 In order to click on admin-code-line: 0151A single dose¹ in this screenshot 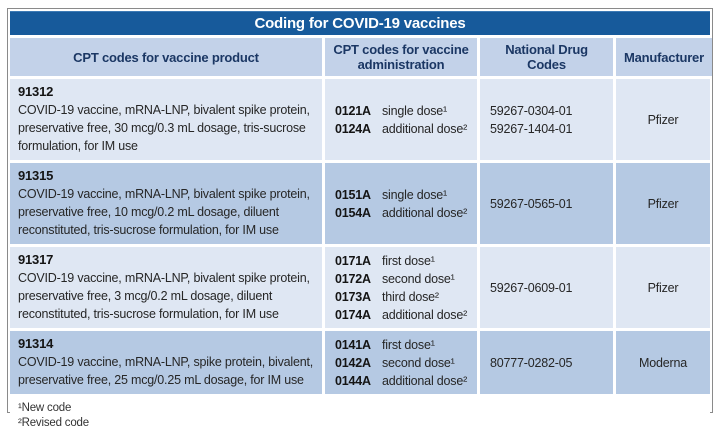, I will do `click(402, 195)`.